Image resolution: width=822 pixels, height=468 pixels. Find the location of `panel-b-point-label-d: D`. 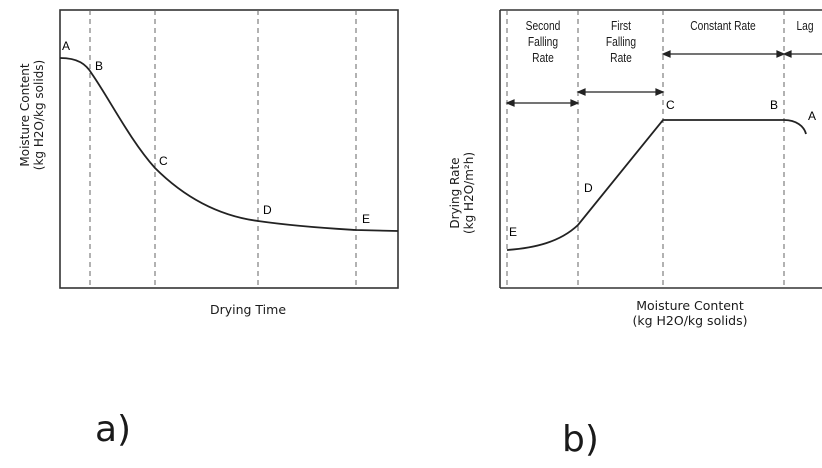

panel-b-point-label-d: D is located at coordinates (588, 188).